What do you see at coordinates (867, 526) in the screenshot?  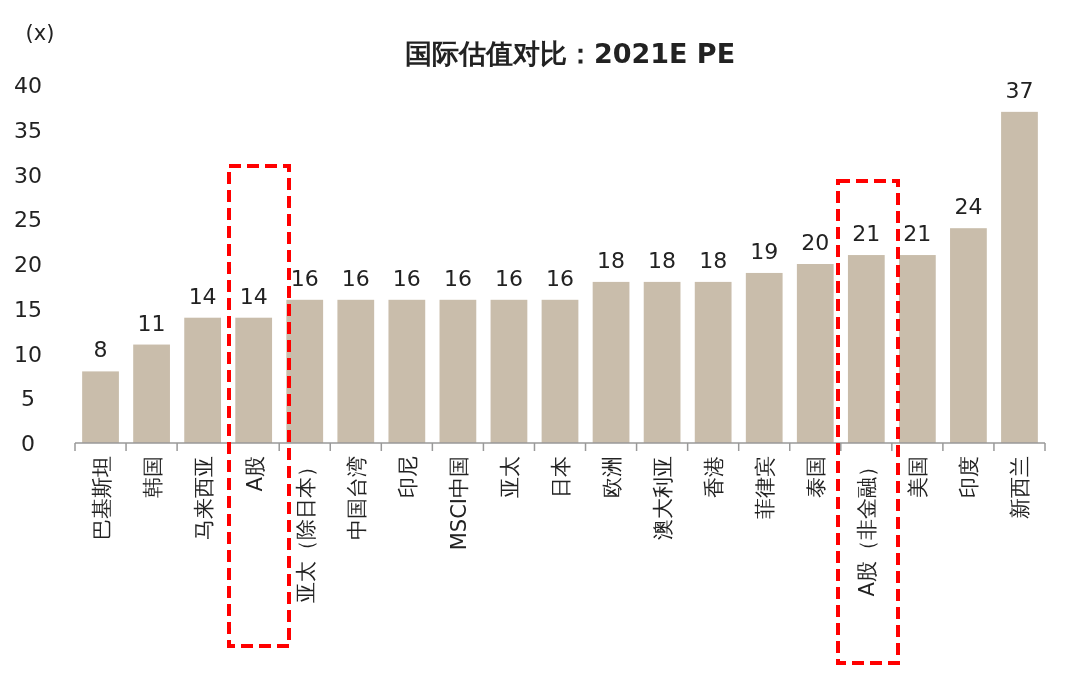 I see `x-tick-label: A股（非金融）` at bounding box center [867, 526].